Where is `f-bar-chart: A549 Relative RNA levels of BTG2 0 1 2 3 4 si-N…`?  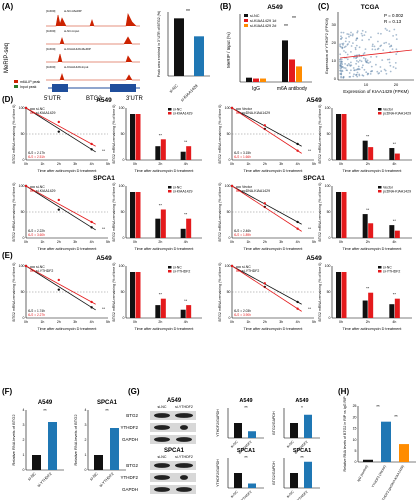 f-bar-chart: A549 Relative RNA levels of BTG2 0 1 2 3 4 si-N… is located at coordinates (37, 444).